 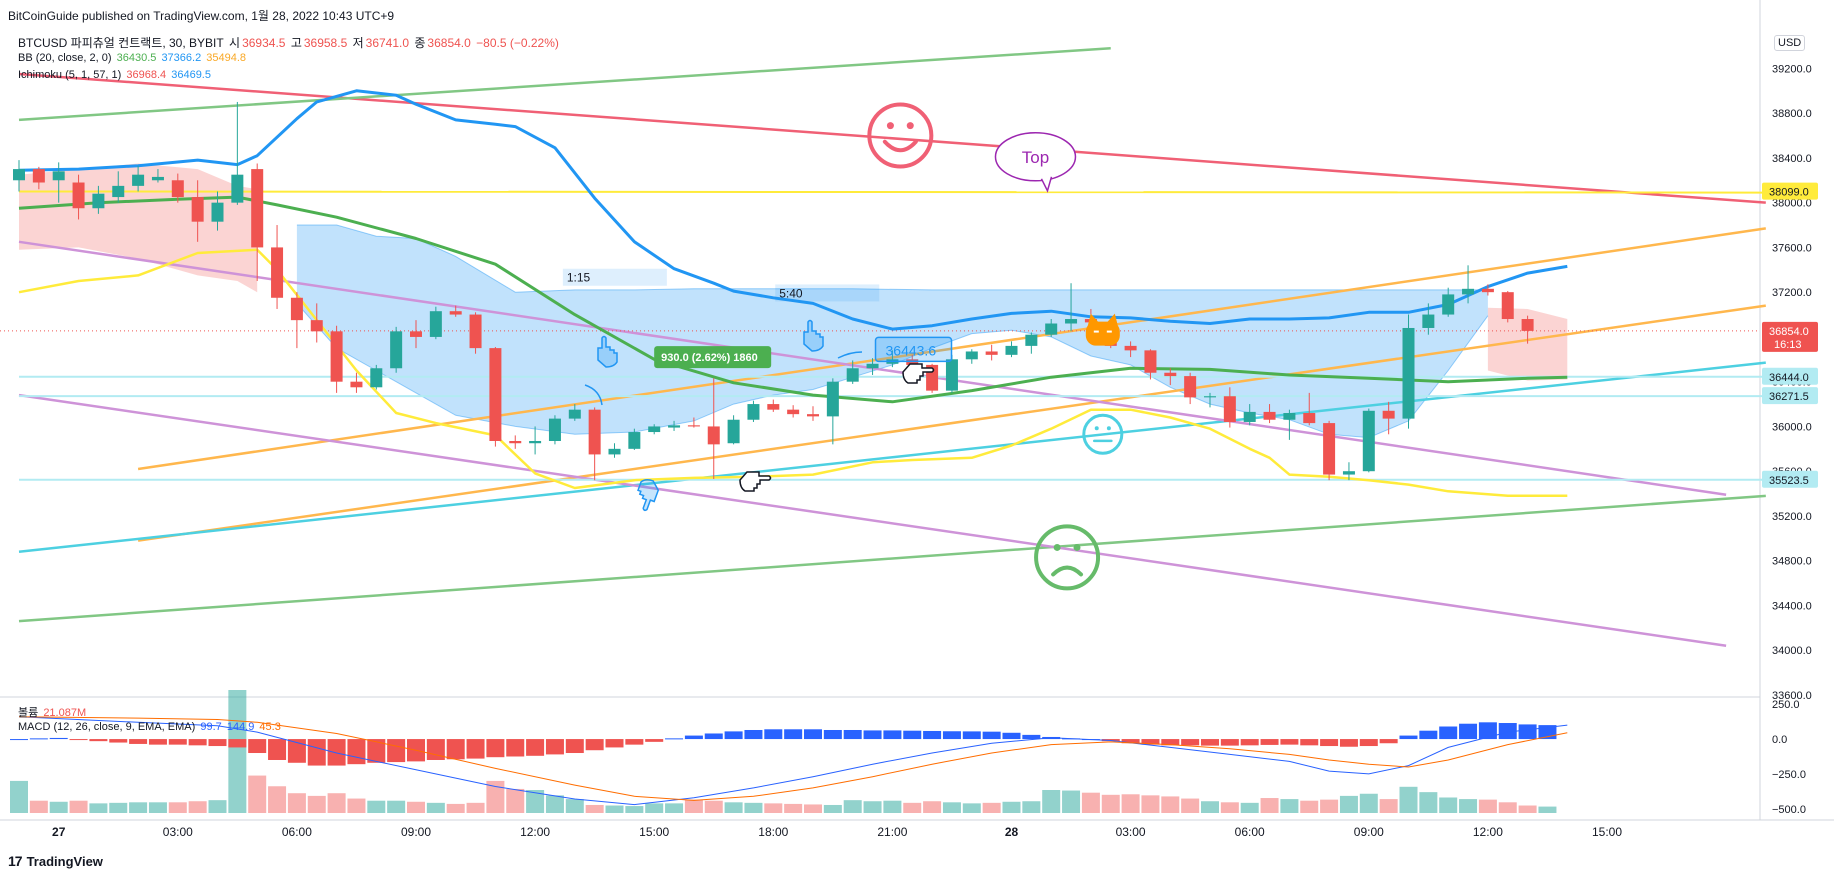 What do you see at coordinates (1035, 157) in the screenshot?
I see `balloon-bg` at bounding box center [1035, 157].